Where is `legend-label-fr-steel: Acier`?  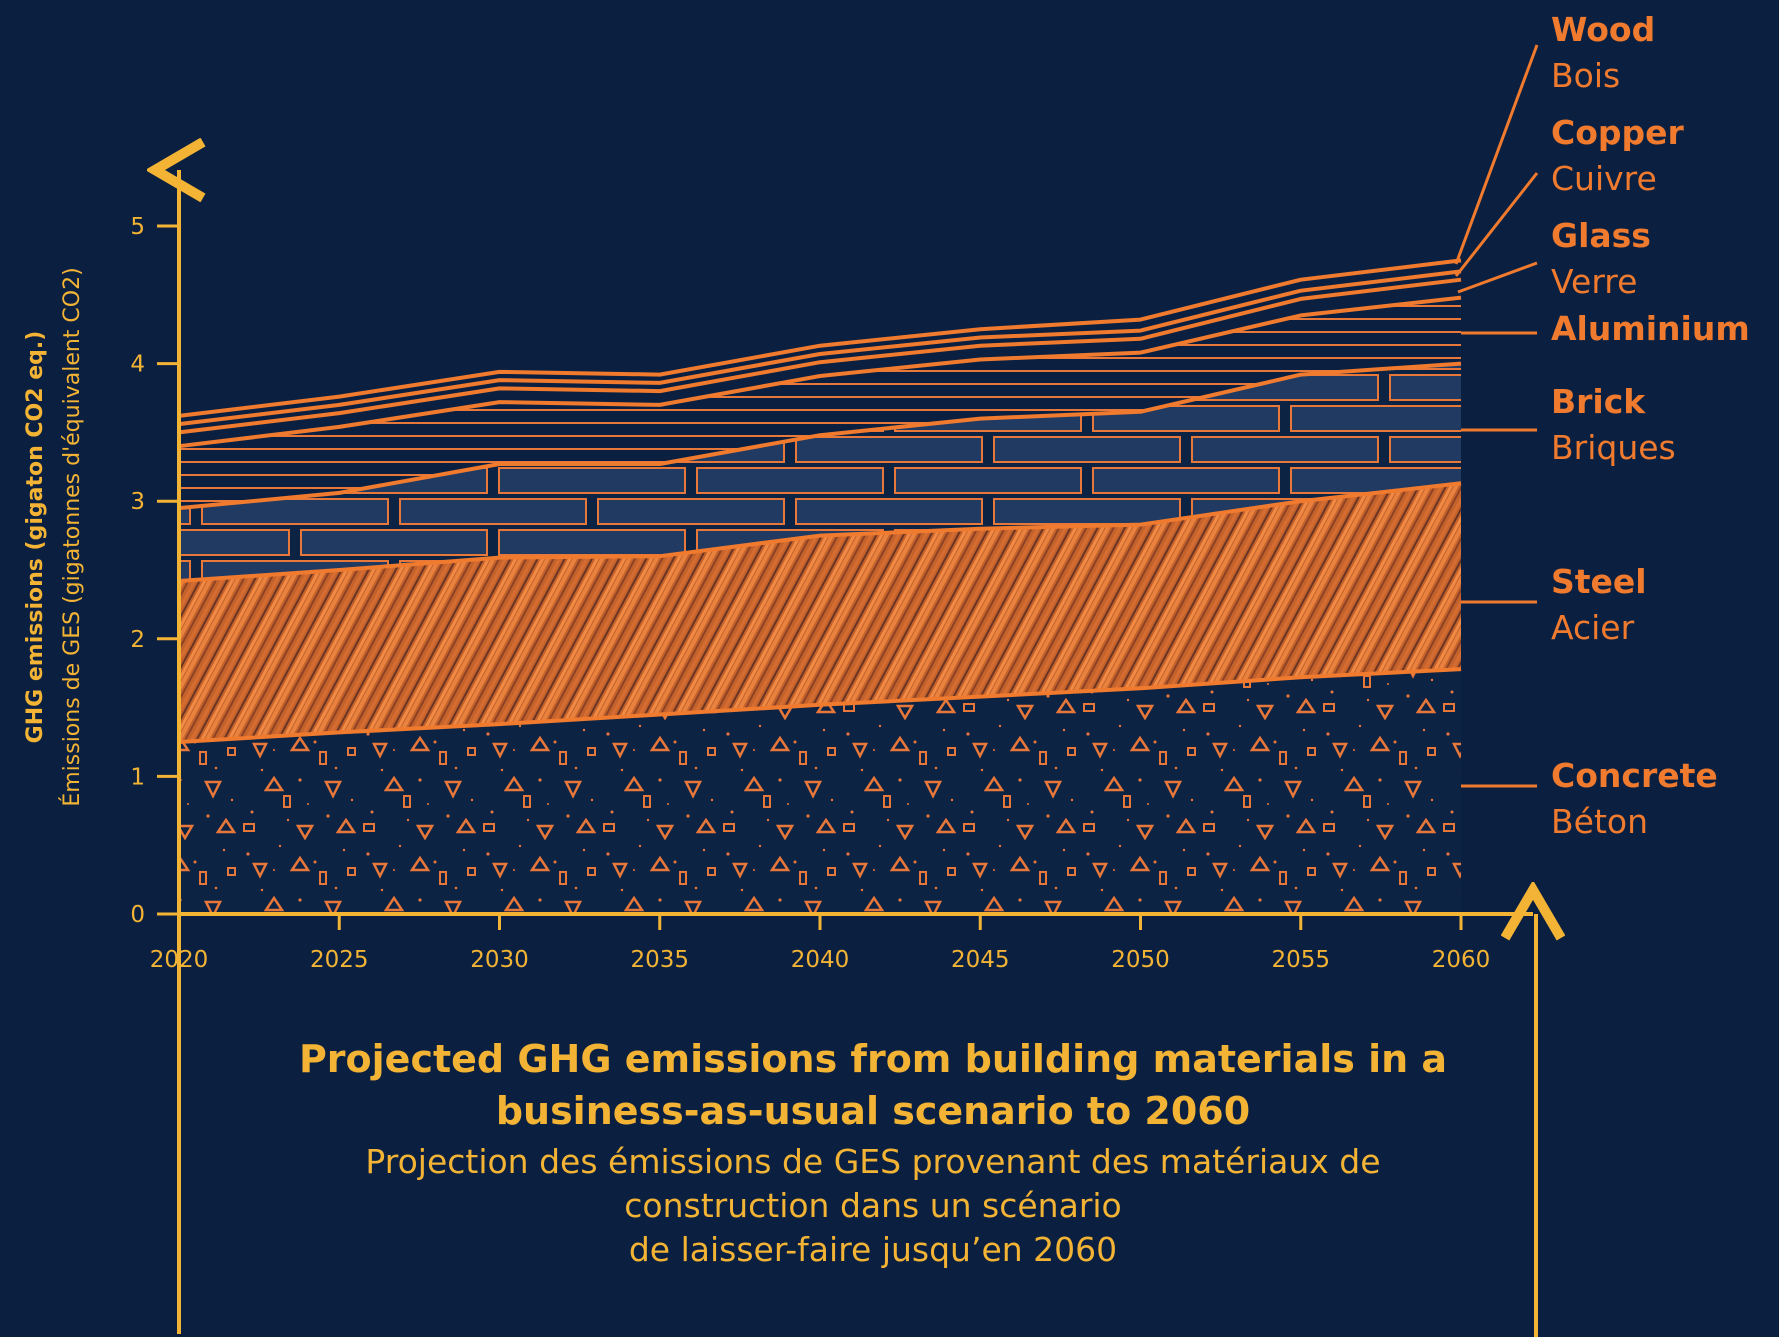
legend-label-fr-steel: Acier is located at coordinates (1593, 627).